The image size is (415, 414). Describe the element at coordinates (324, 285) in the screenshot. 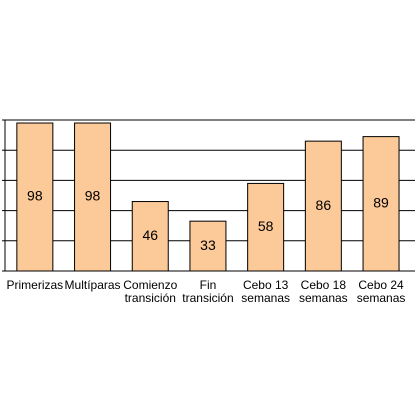

I see `x-tick-label: Cebo 18` at that location.